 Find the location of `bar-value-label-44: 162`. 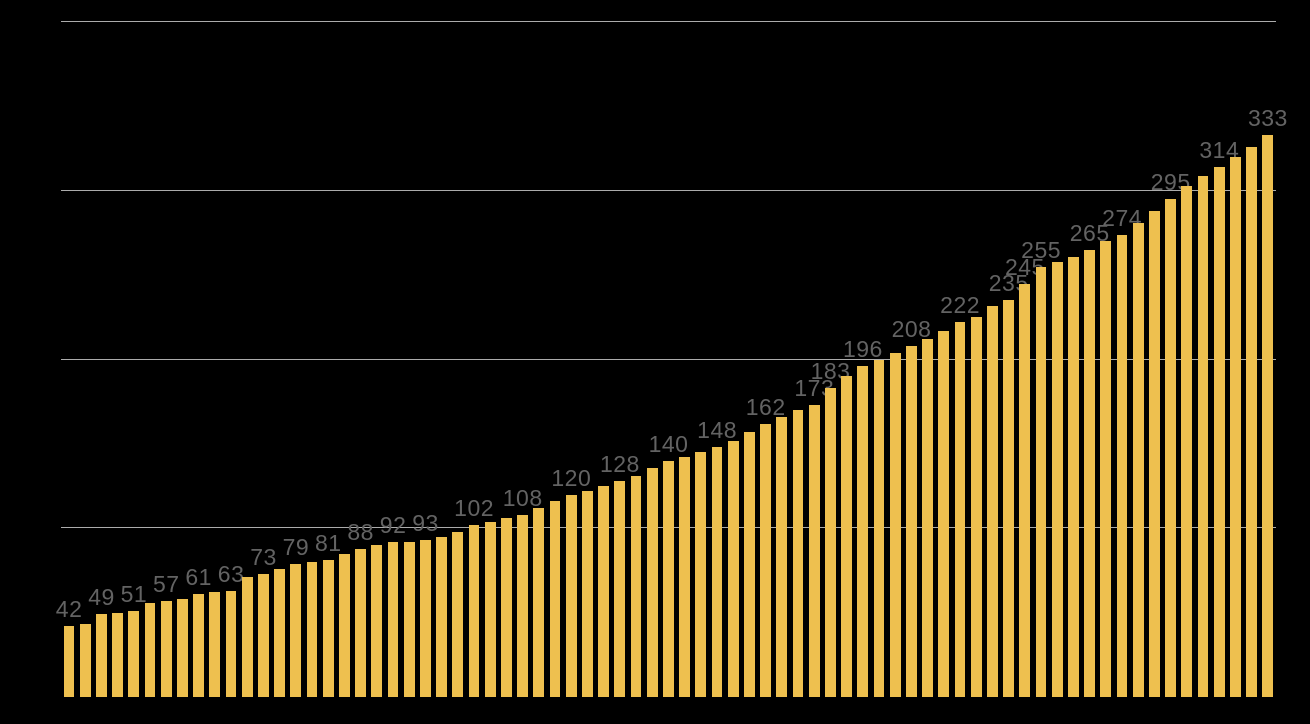

bar-value-label-44: 162 is located at coordinates (765, 406).